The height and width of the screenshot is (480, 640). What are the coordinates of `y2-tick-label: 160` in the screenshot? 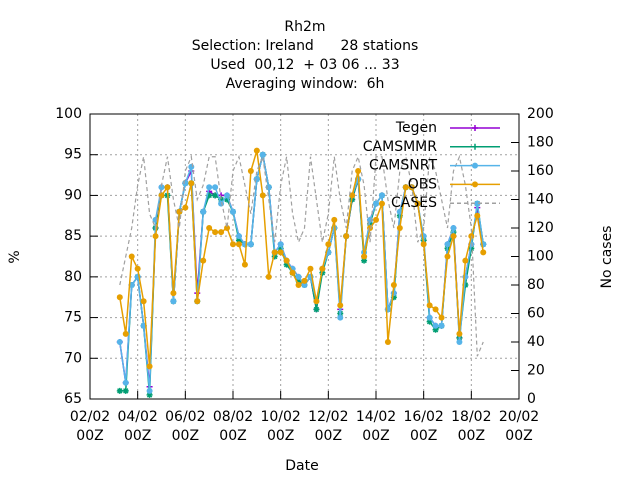 It's located at (540, 171).